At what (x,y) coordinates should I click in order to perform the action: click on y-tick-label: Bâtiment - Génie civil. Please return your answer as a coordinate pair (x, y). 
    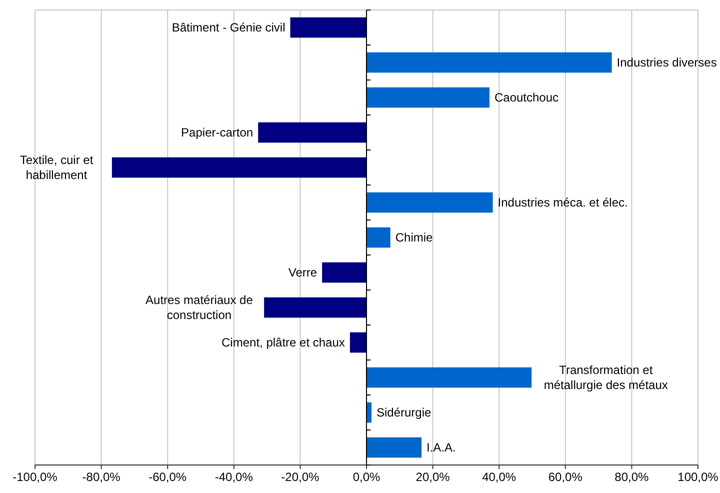
    Looking at the image, I should click on (229, 27).